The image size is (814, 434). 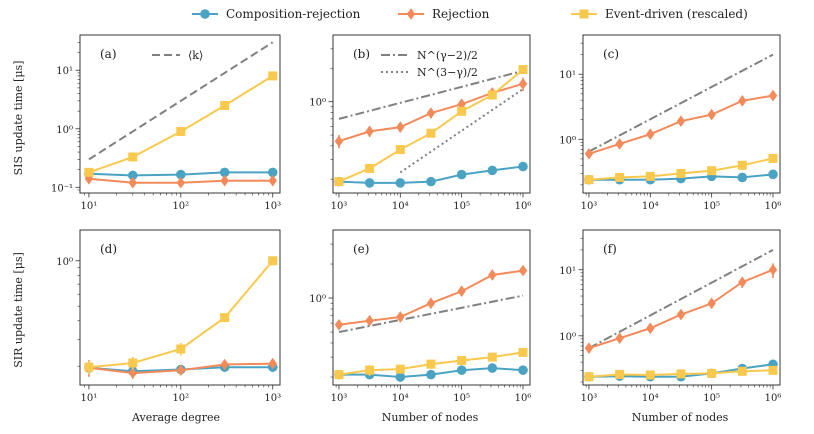 I want to click on panel-b: 10³ 10⁴ 10⁵ 10⁶ 10⁰ (b) N^(γ−2)/2 N^(3−γ)/2, so click(x=420, y=123).